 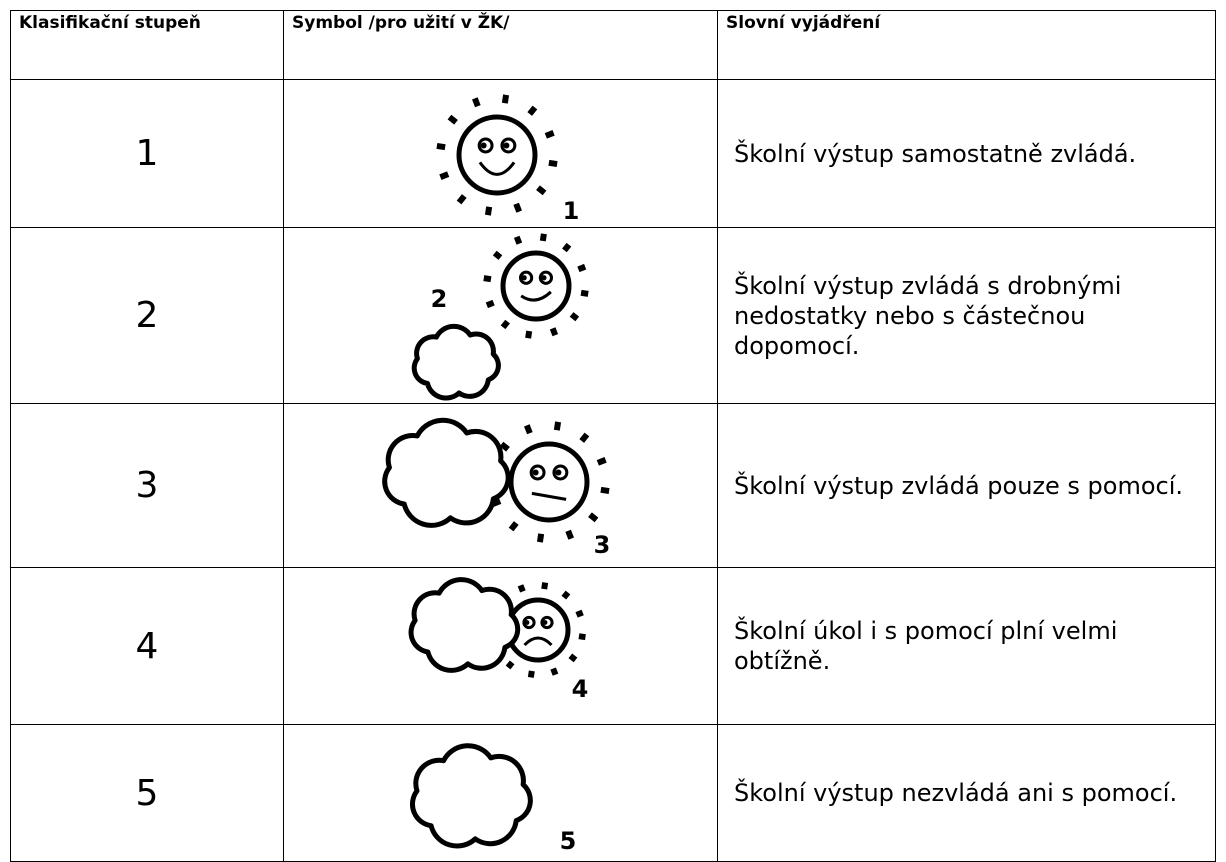 I want to click on grade-cell: 5, so click(x=147, y=793).